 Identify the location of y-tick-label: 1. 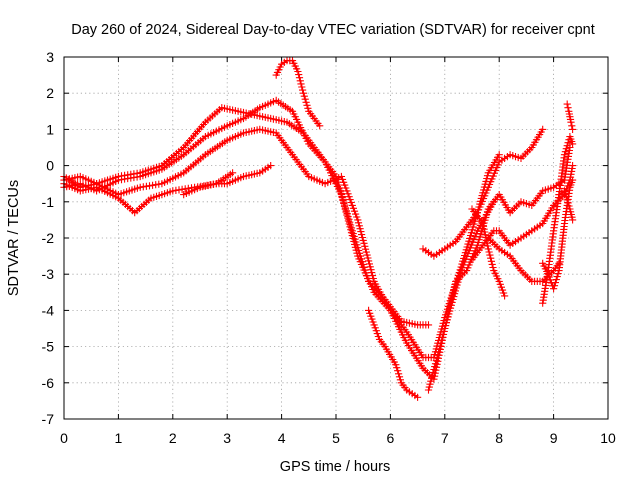
(50, 129).